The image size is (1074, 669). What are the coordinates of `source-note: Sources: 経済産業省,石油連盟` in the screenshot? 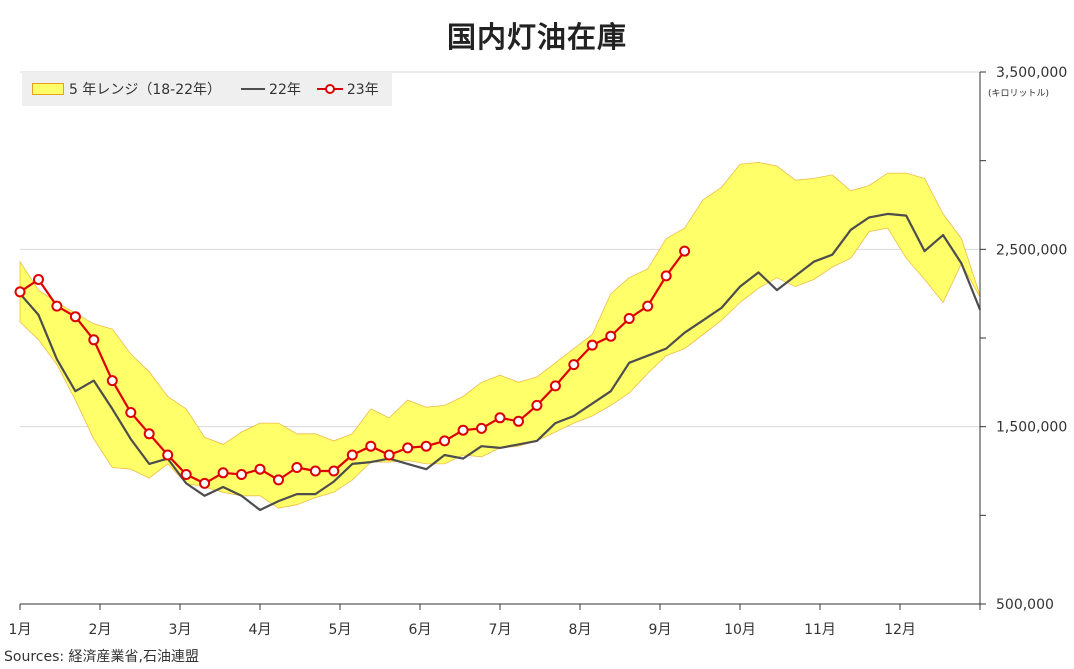 It's located at (101, 657).